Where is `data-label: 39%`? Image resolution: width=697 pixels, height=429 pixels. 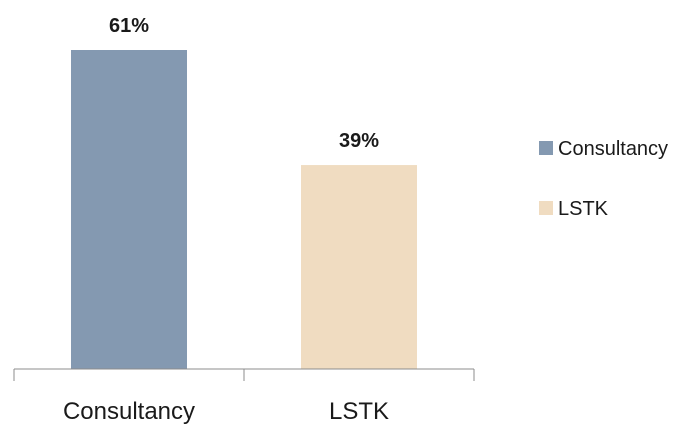 data-label: 39% is located at coordinates (359, 141).